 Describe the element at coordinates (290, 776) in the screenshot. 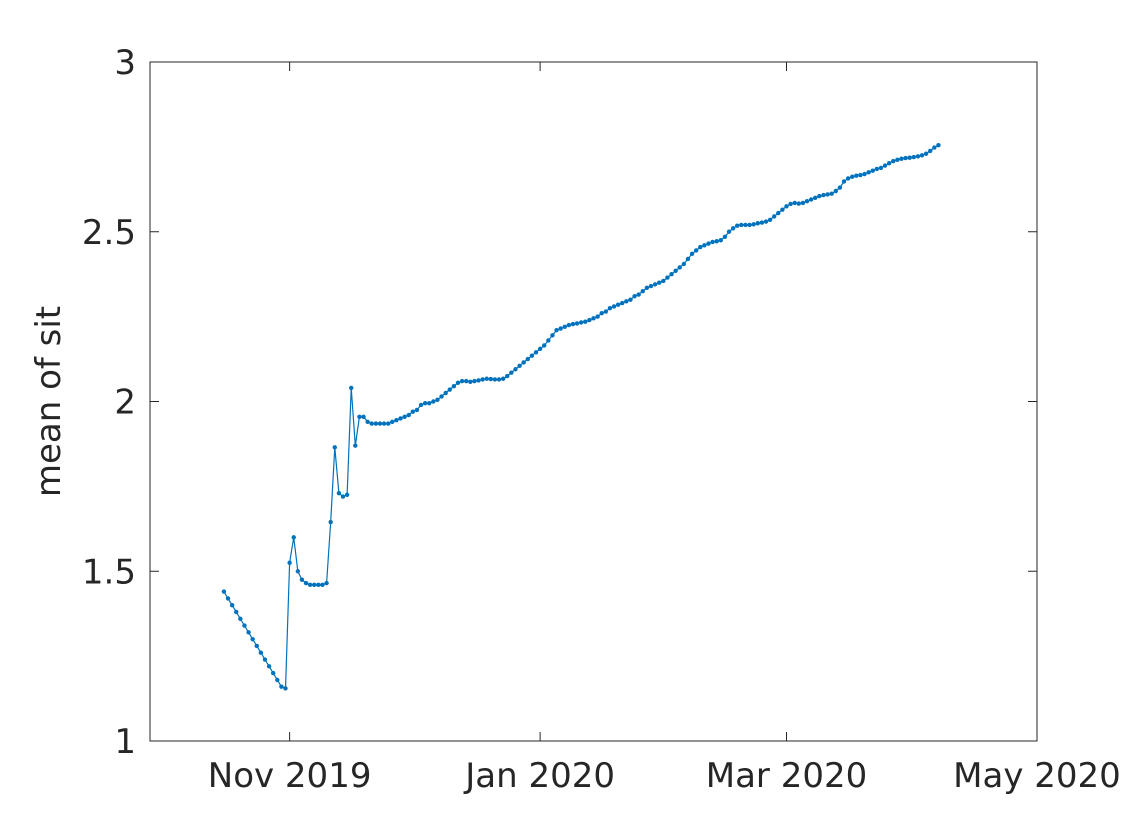

I see `x-tick-label: Nov 2019` at that location.